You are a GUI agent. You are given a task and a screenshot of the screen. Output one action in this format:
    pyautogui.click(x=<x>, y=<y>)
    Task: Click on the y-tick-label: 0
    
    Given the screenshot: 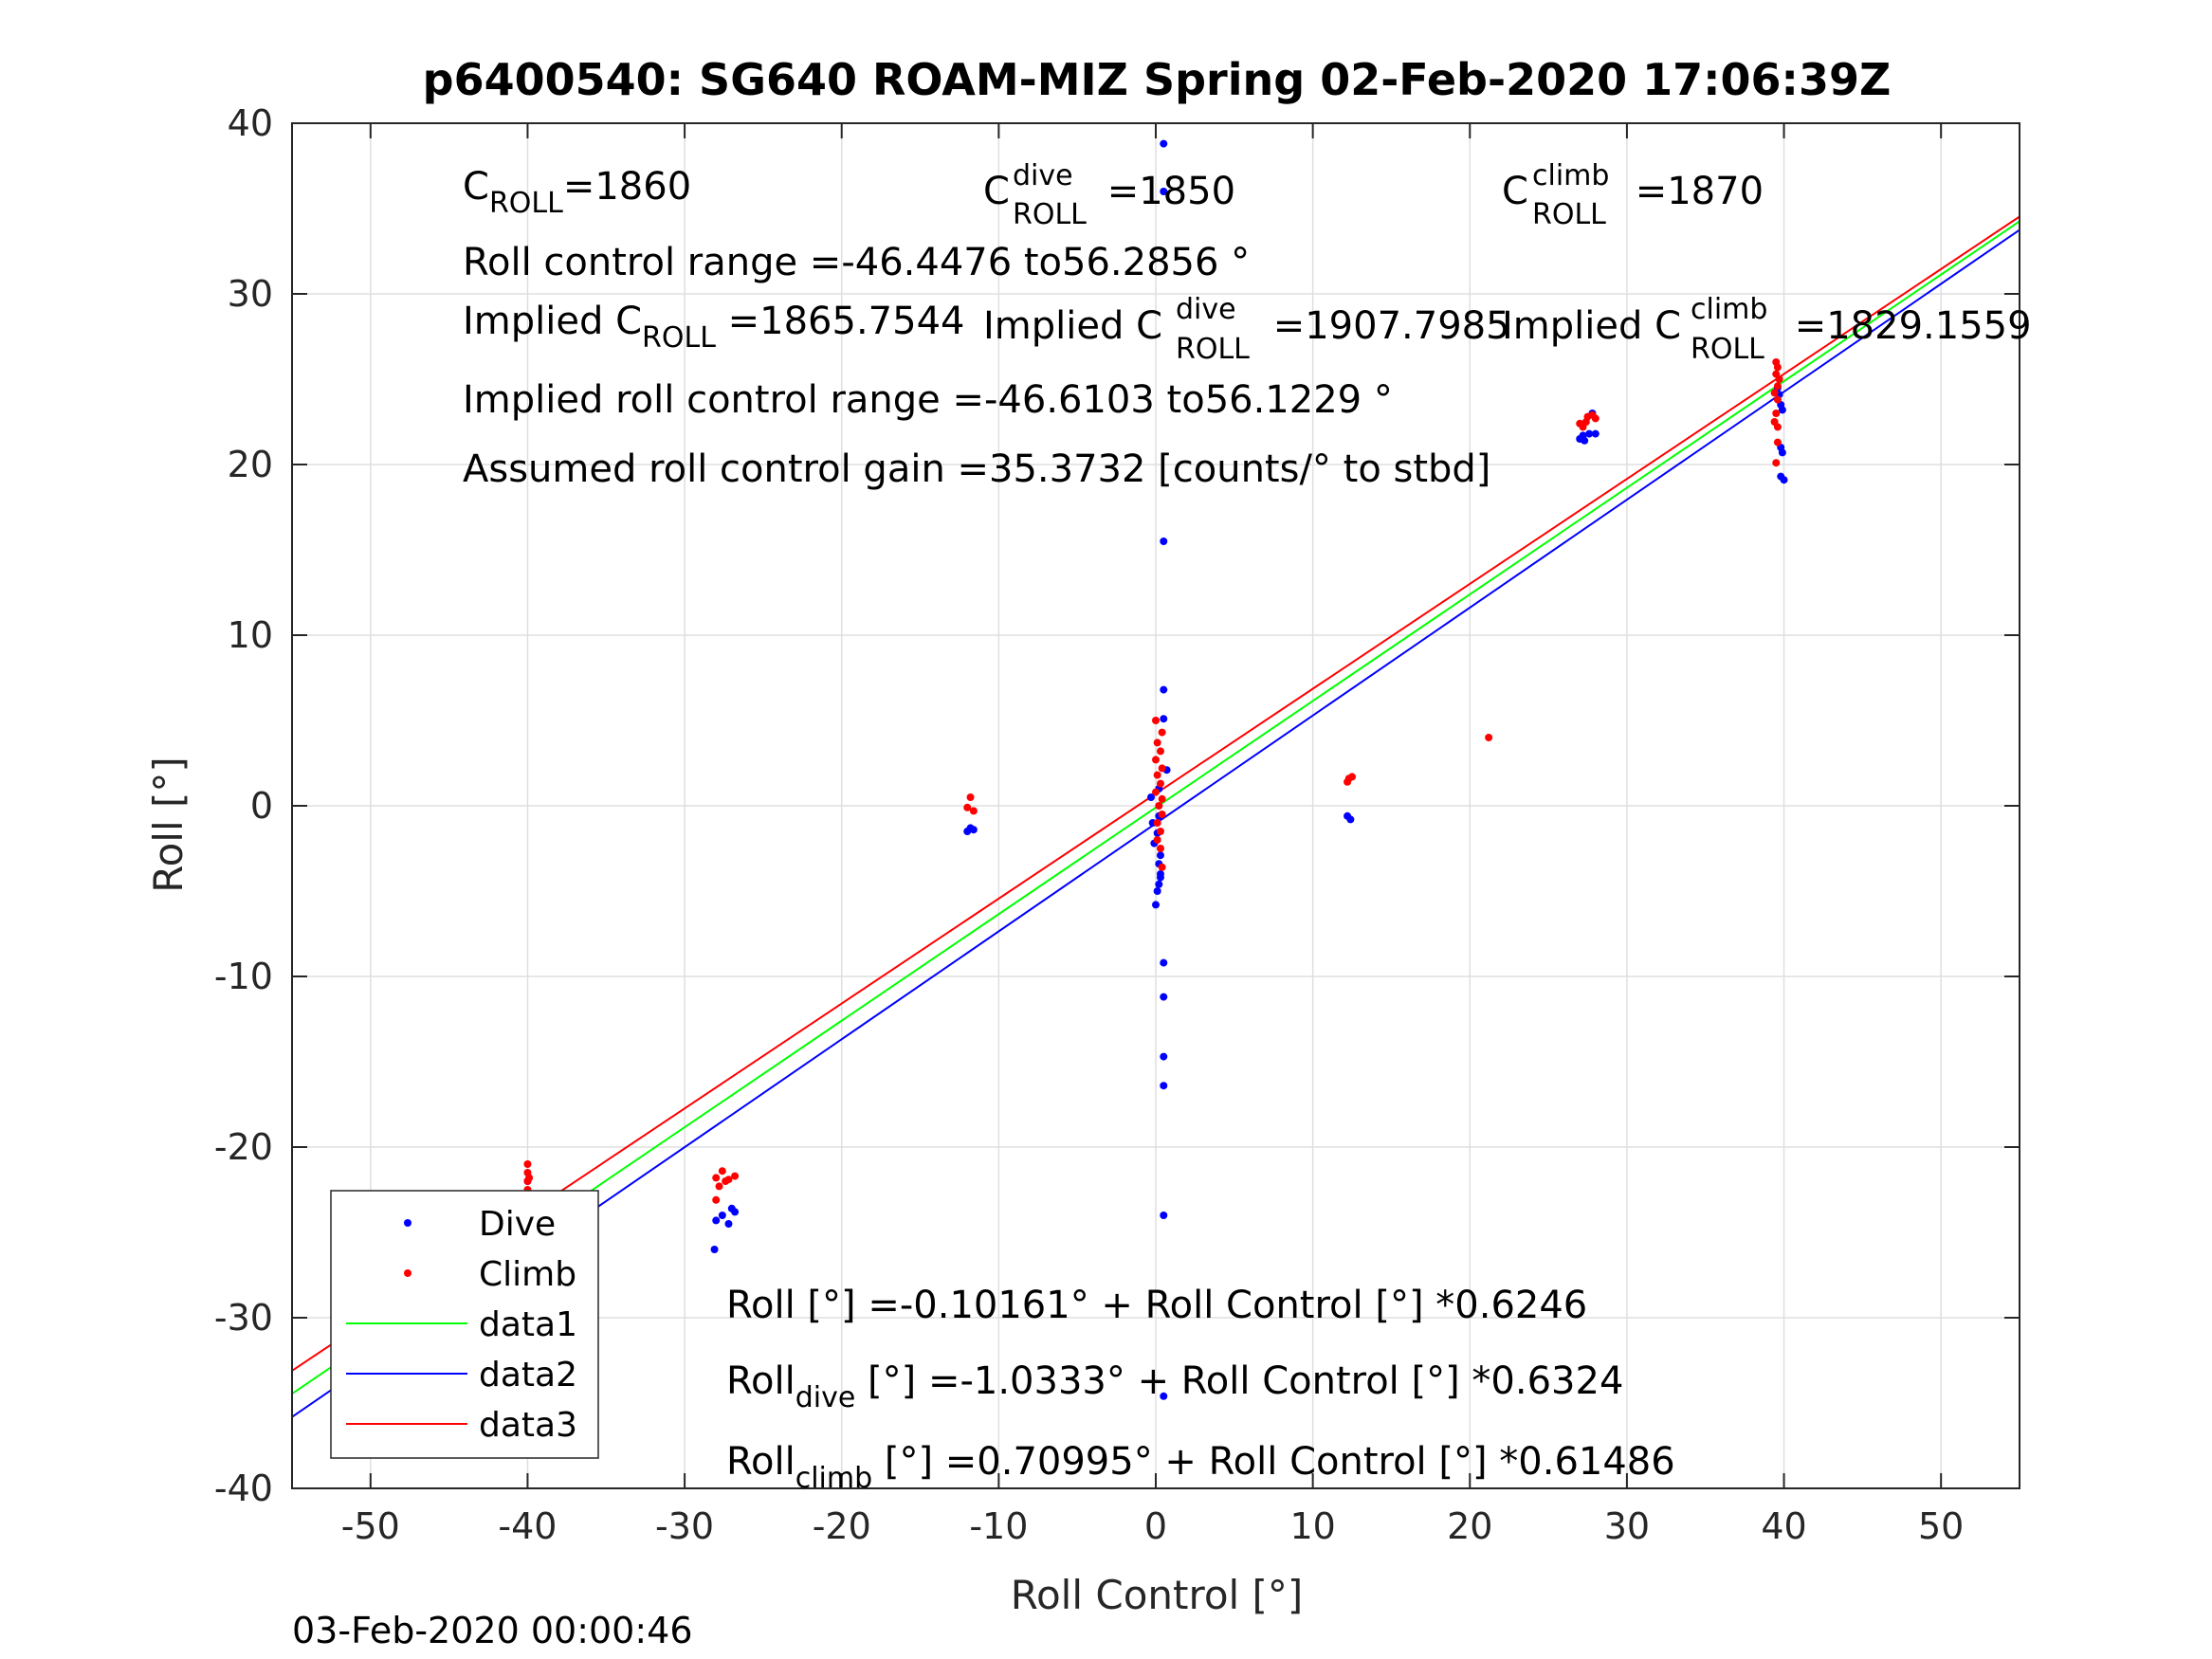 What is the action you would take?
    pyautogui.click(x=261, y=806)
    